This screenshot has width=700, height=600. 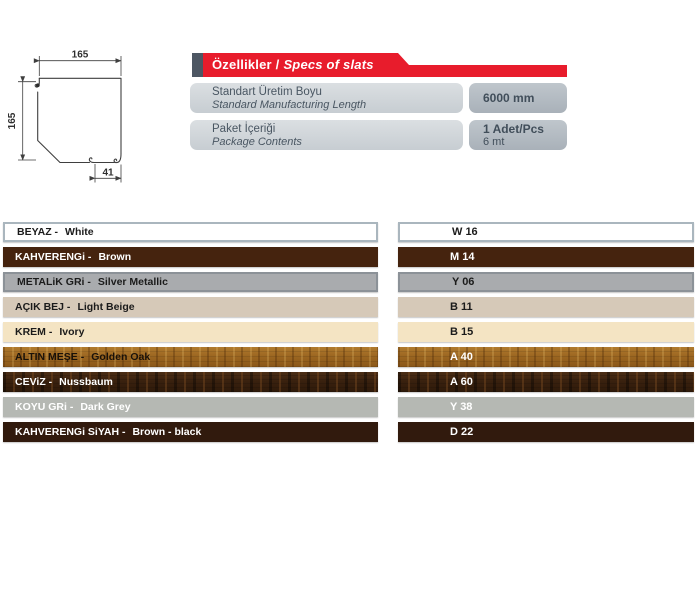 I want to click on spec-value-line: 6000 mm, so click(x=509, y=97).